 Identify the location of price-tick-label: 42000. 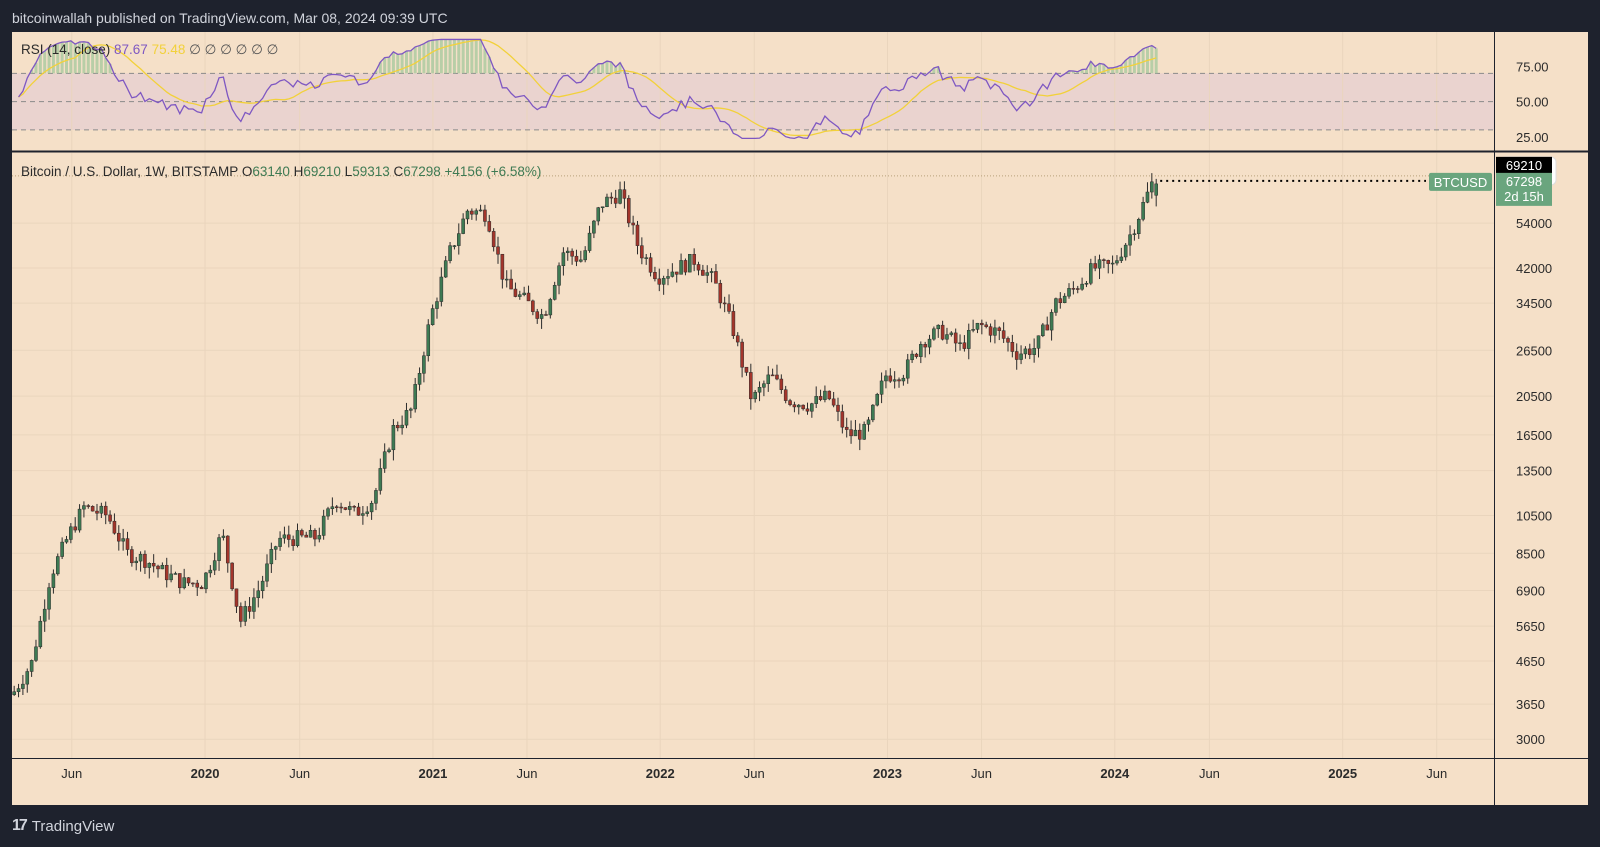
(1534, 268).